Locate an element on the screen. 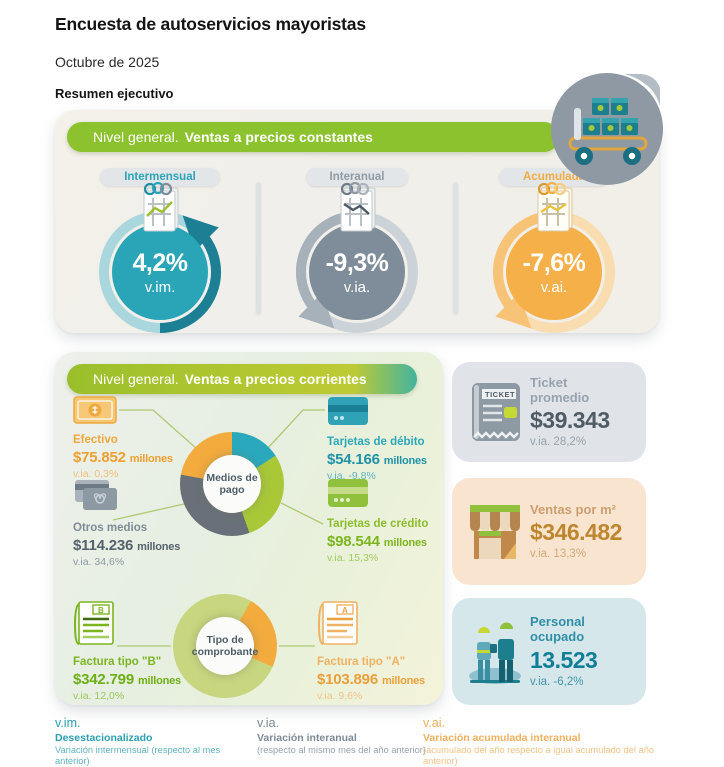  item-value: $98.544 millones is located at coordinates (391, 541).